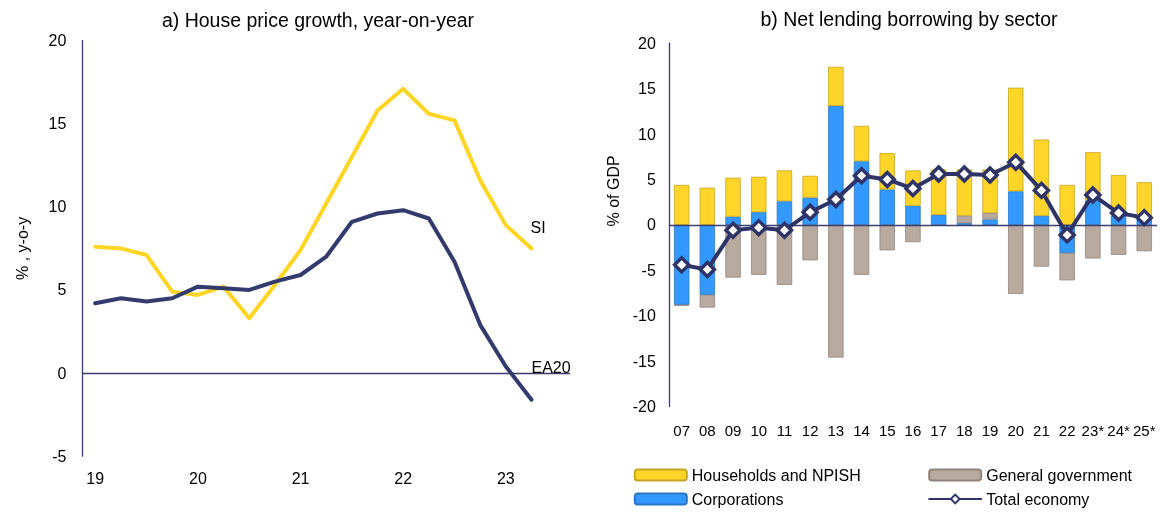 Image resolution: width=1162 pixels, height=513 pixels. I want to click on x-tick-label: 11, so click(784, 430).